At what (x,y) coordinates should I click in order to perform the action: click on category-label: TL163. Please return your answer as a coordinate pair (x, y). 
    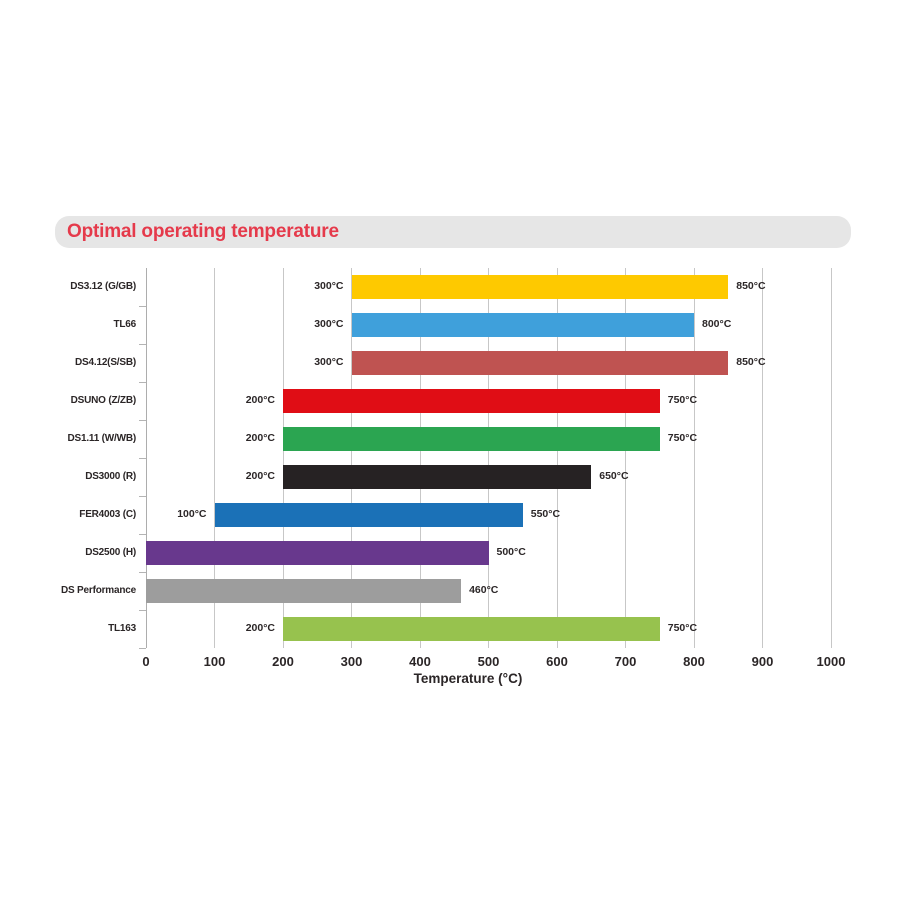
    Looking at the image, I should click on (122, 628).